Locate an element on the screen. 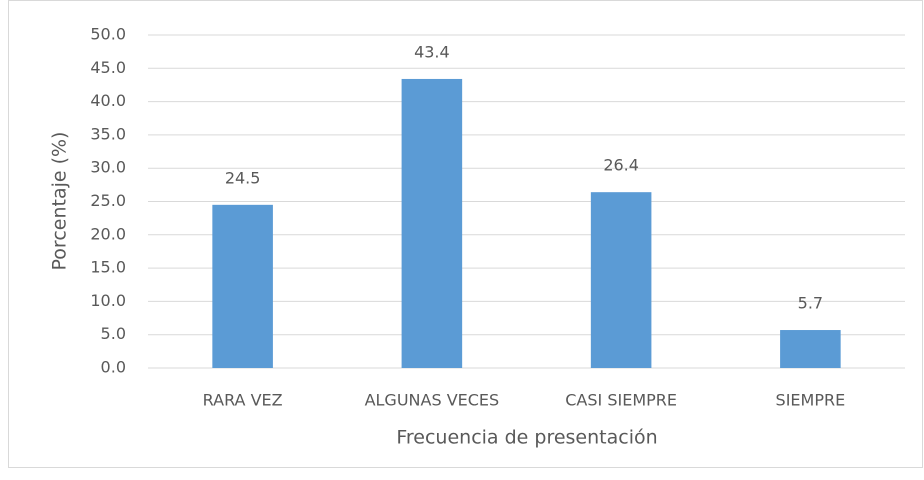 The image size is (924, 480). y-axis-label: Porcentaje (%) is located at coordinates (60, 201).